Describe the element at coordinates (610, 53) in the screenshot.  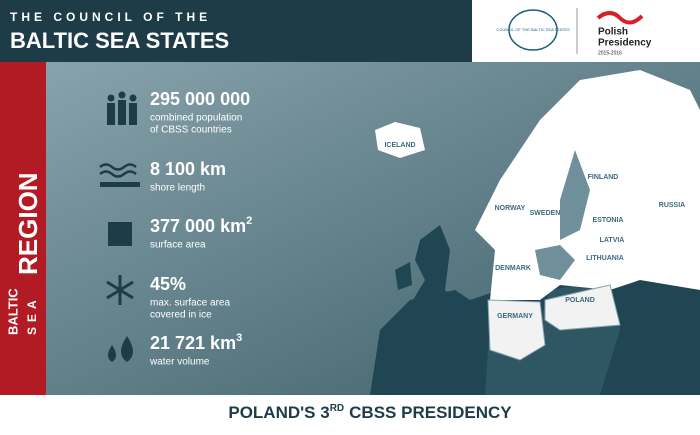
I see `presidency-years: 2015-2016` at that location.